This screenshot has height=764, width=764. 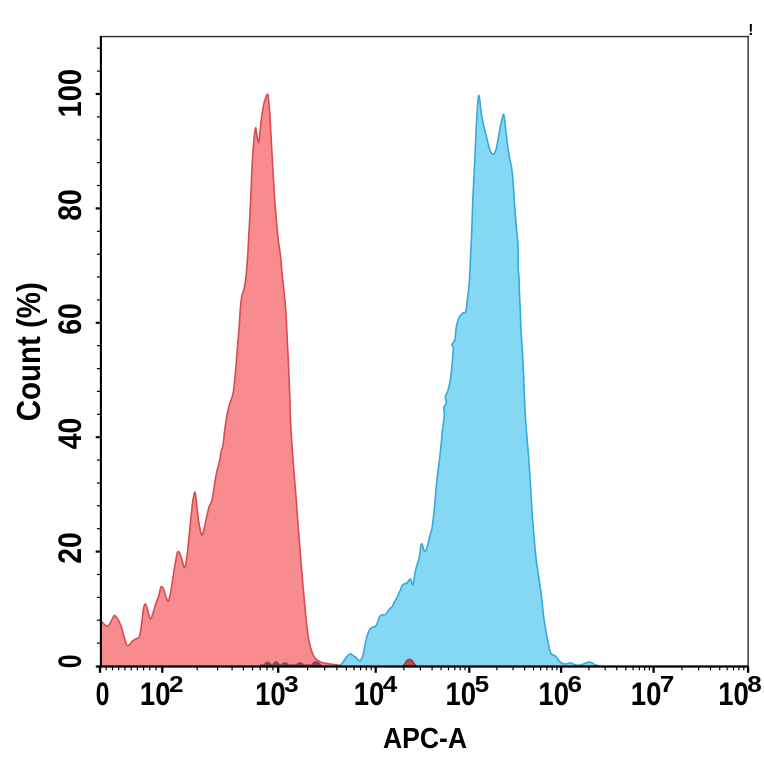 I want to click on svg-text: 80, so click(x=70, y=205).